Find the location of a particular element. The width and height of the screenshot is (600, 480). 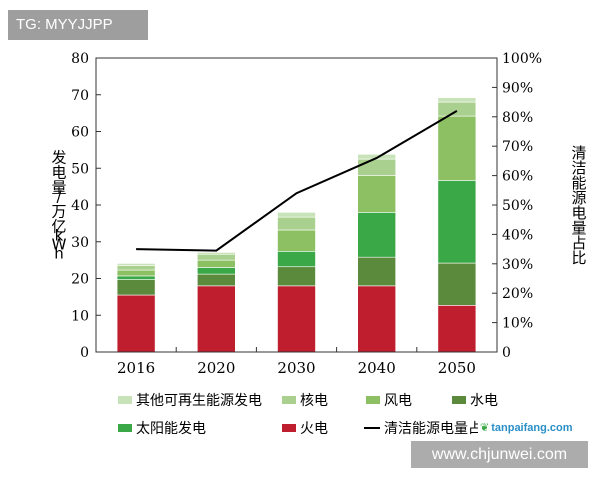

legend-swatch-other_renewable is located at coordinates (125, 400).